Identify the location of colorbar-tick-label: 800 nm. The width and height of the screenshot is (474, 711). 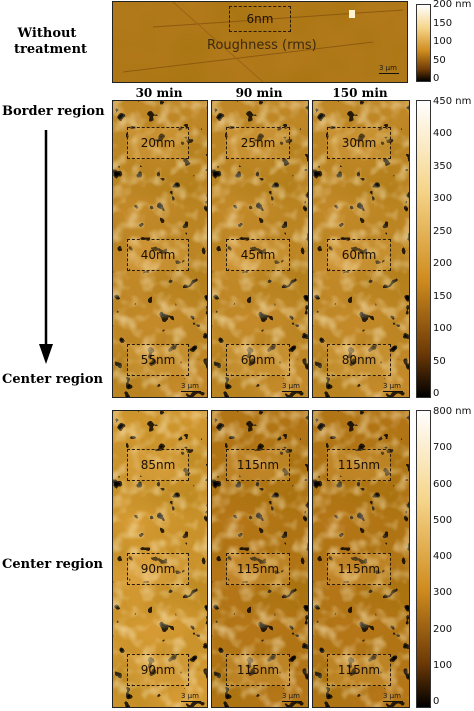
(452, 411).